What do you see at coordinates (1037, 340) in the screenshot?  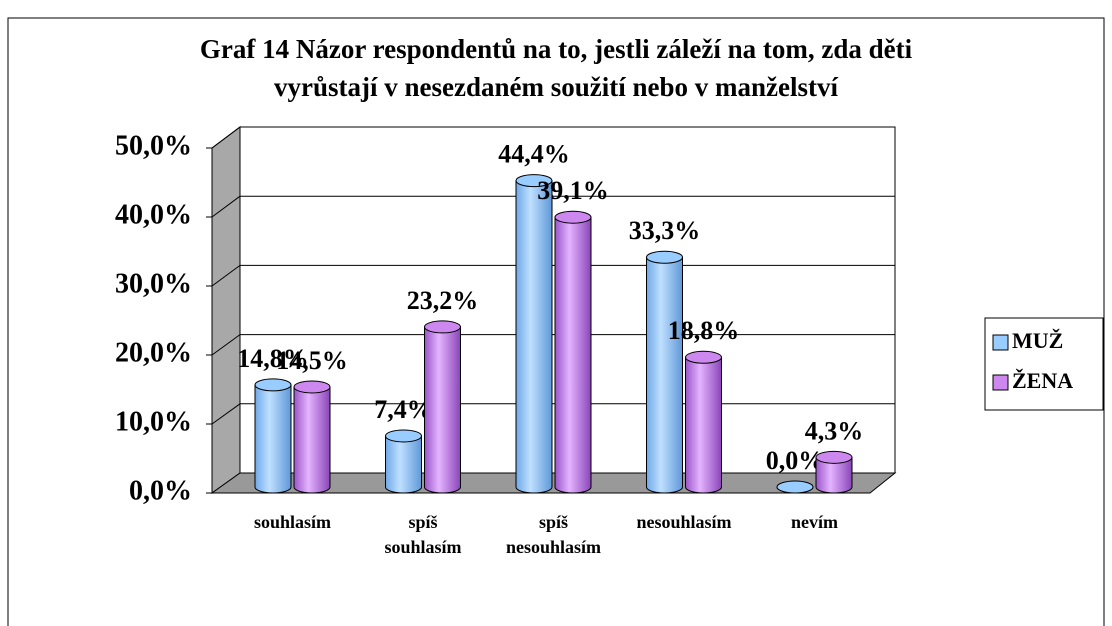 I see `legend-label: MUŽ` at bounding box center [1037, 340].